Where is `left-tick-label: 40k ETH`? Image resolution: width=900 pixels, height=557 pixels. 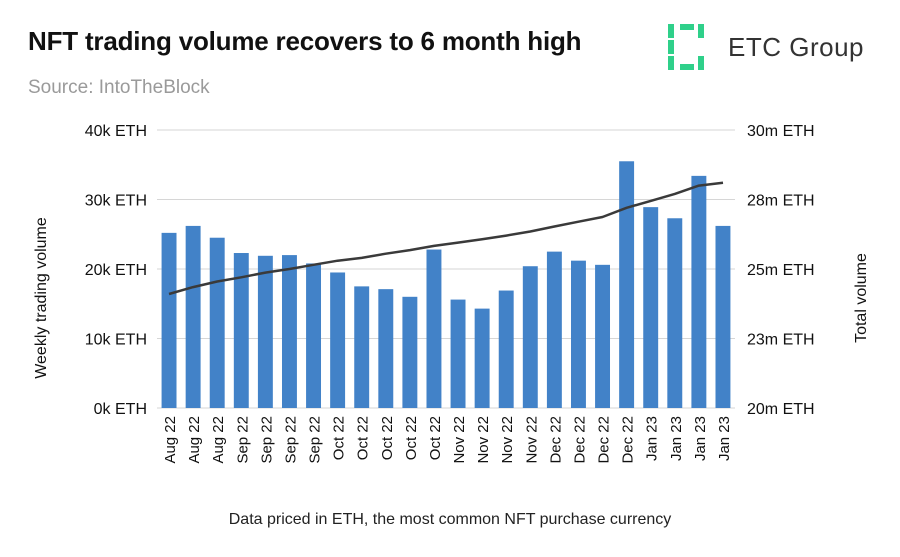
left-tick-label: 40k ETH is located at coordinates (116, 131).